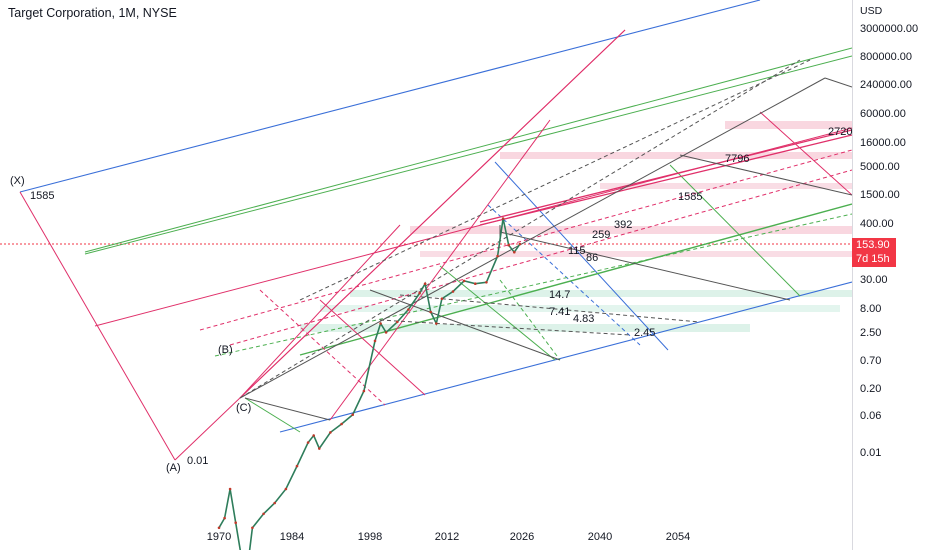  Describe the element at coordinates (874, 245) in the screenshot. I see `last-price-tag: 153.90` at that location.